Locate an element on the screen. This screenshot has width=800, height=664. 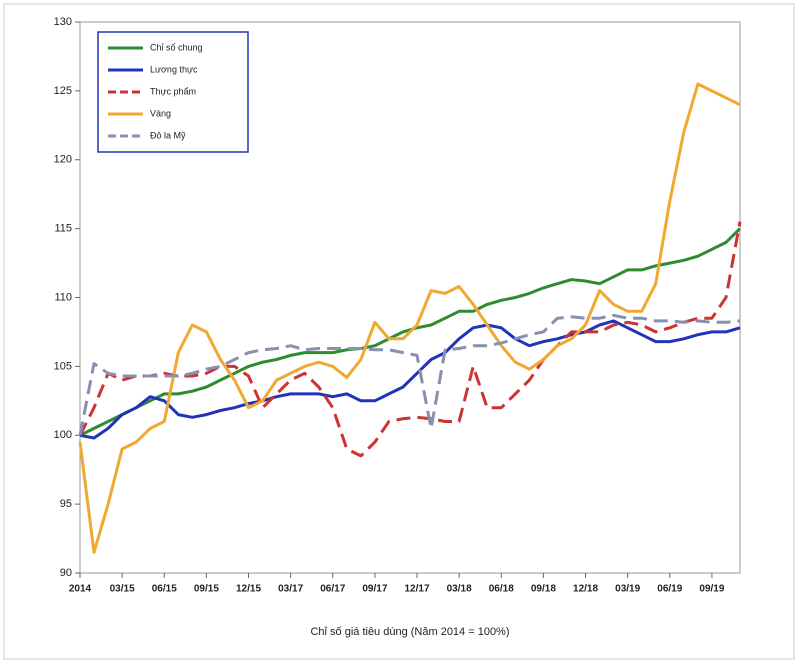
y-tick-label: 130 is located at coordinates (63, 22).